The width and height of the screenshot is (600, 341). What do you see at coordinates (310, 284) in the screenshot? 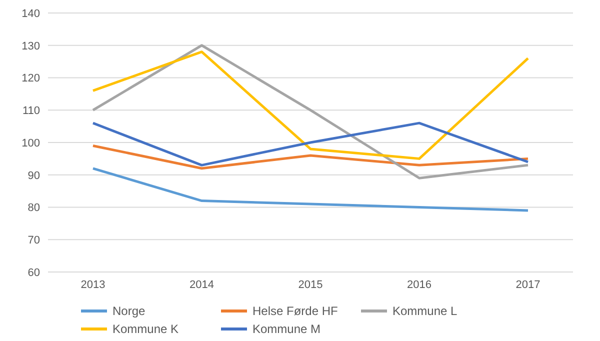
I see `x-tick-label: 2015` at bounding box center [310, 284].